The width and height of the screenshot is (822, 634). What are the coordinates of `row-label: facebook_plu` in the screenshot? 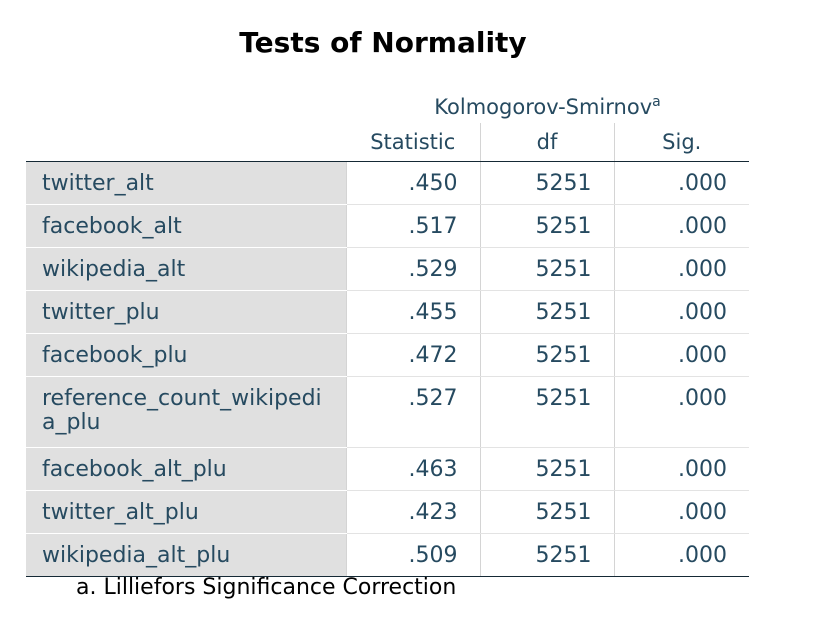 It's located at (186, 355).